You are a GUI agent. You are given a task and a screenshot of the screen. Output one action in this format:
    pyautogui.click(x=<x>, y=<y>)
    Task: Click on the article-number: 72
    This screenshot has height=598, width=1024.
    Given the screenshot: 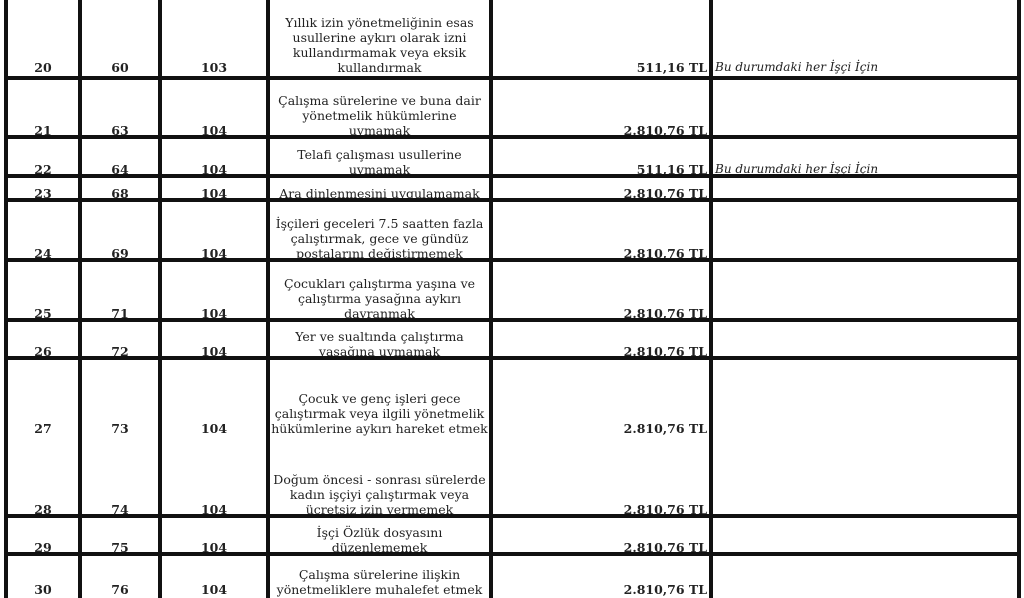 What is the action you would take?
    pyautogui.click(x=122, y=341)
    